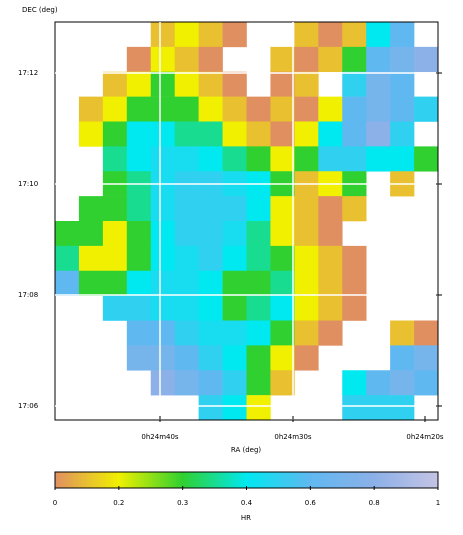  What do you see at coordinates (40, 10) in the screenshot?
I see `y-axis-label: DEC (deg)` at bounding box center [40, 10].